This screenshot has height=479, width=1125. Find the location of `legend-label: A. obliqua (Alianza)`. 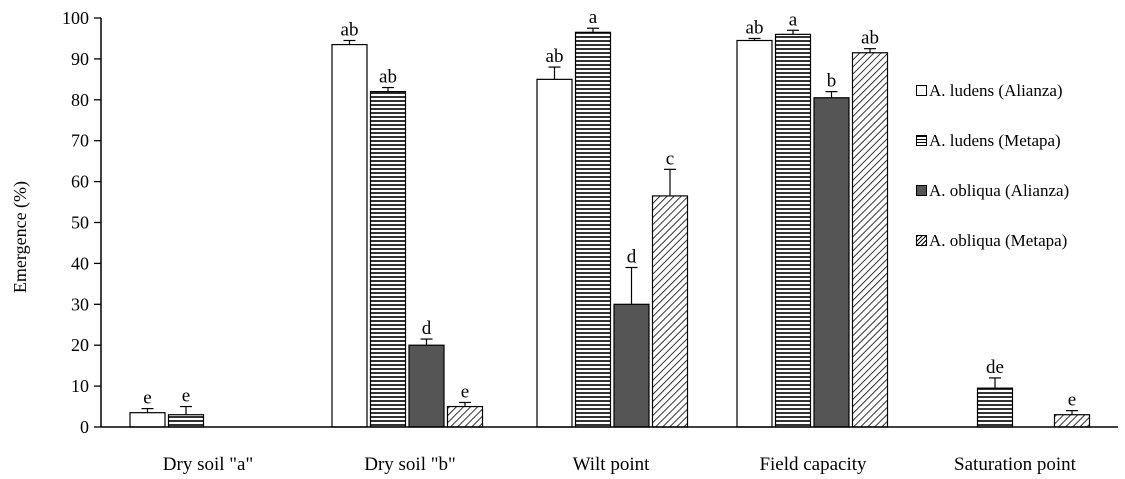

legend-label: A. obliqua (Alianza) is located at coordinates (999, 190).